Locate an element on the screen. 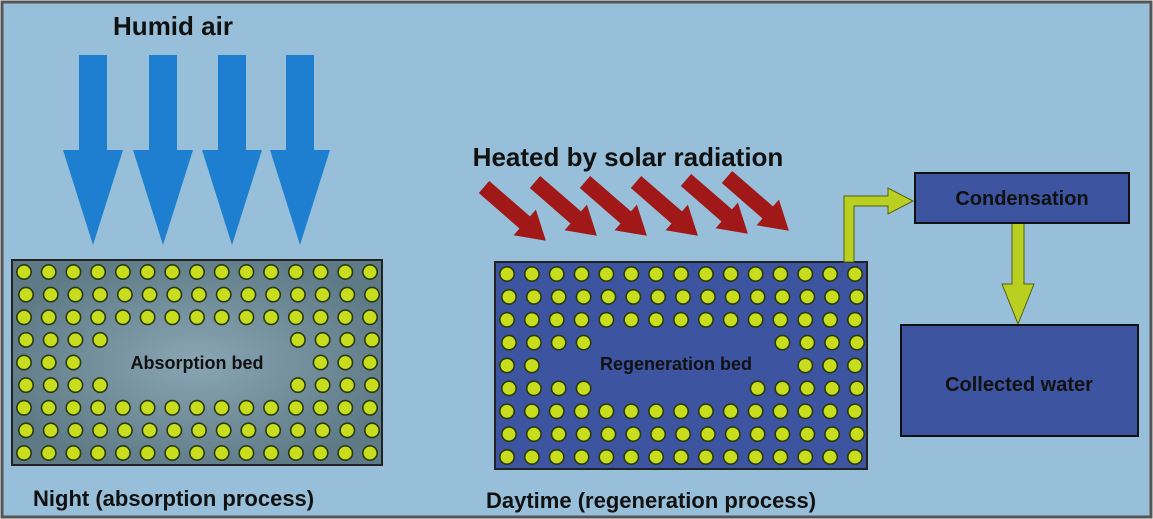 The width and height of the screenshot is (1153, 519). humid-air-label: Humid air is located at coordinates (173, 26).